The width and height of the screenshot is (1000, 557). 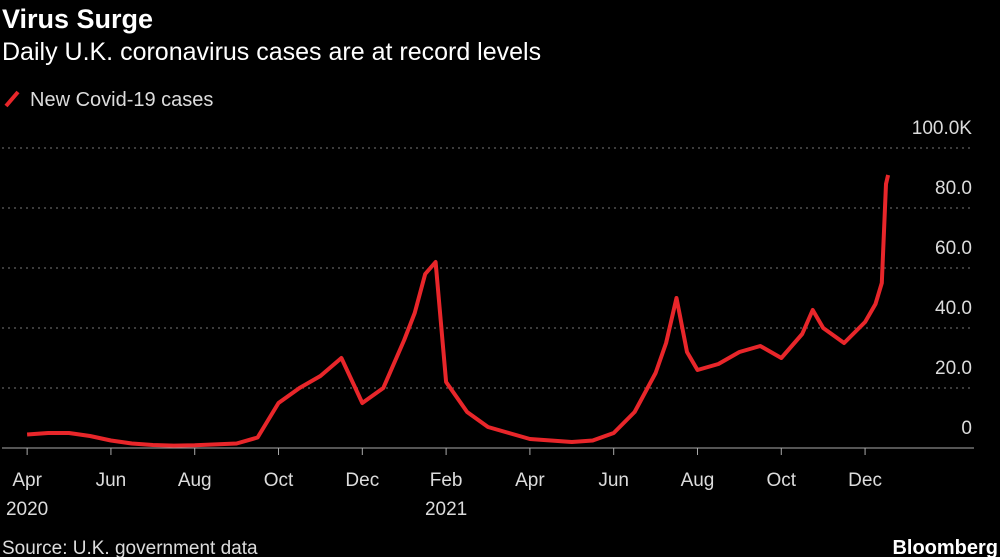 I want to click on x-year-label: 2020, so click(x=27, y=509).